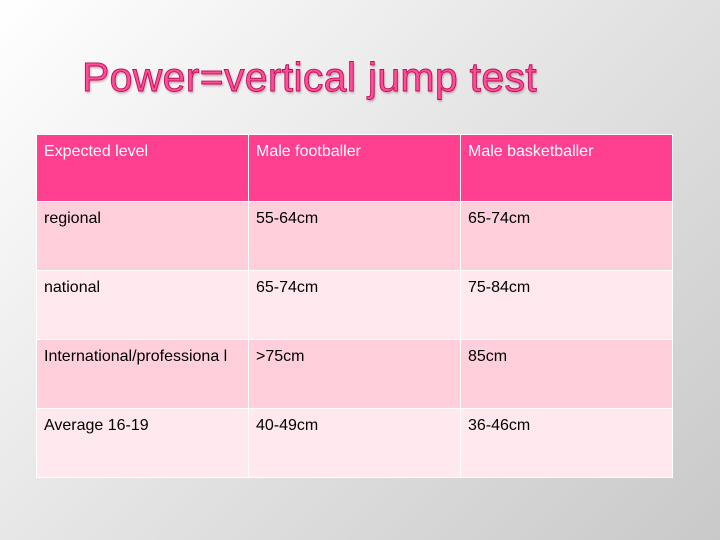 Image resolution: width=720 pixels, height=540 pixels. Describe the element at coordinates (142, 443) in the screenshot. I see `level-cell: Average 16-19` at that location.